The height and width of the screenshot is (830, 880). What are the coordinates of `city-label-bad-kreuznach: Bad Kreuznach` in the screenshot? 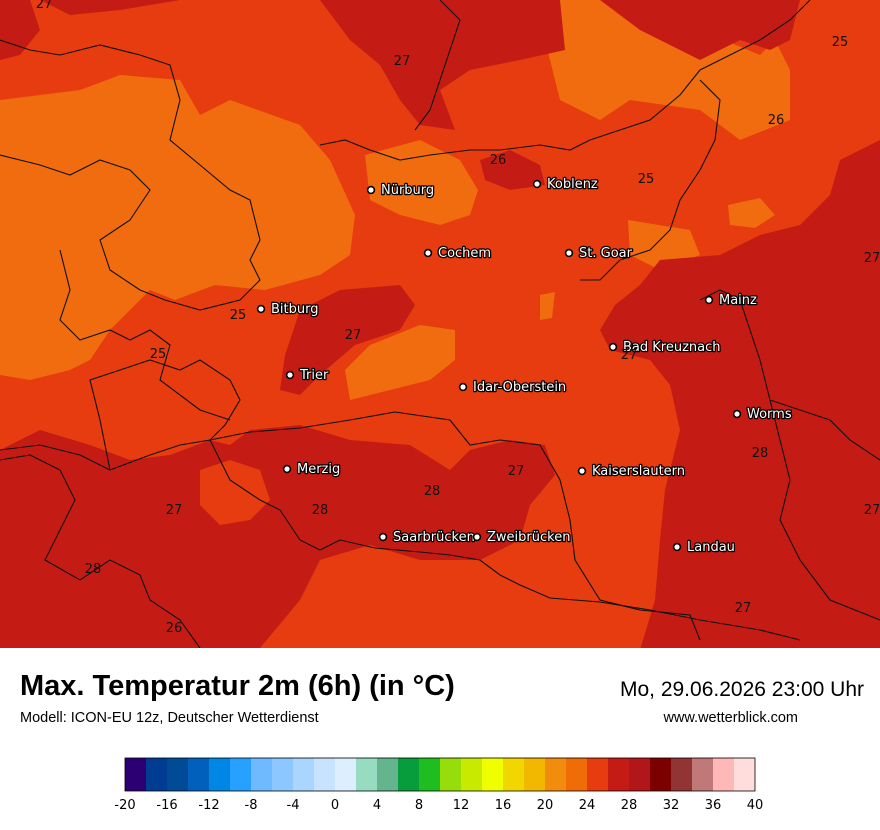 It's located at (672, 347).